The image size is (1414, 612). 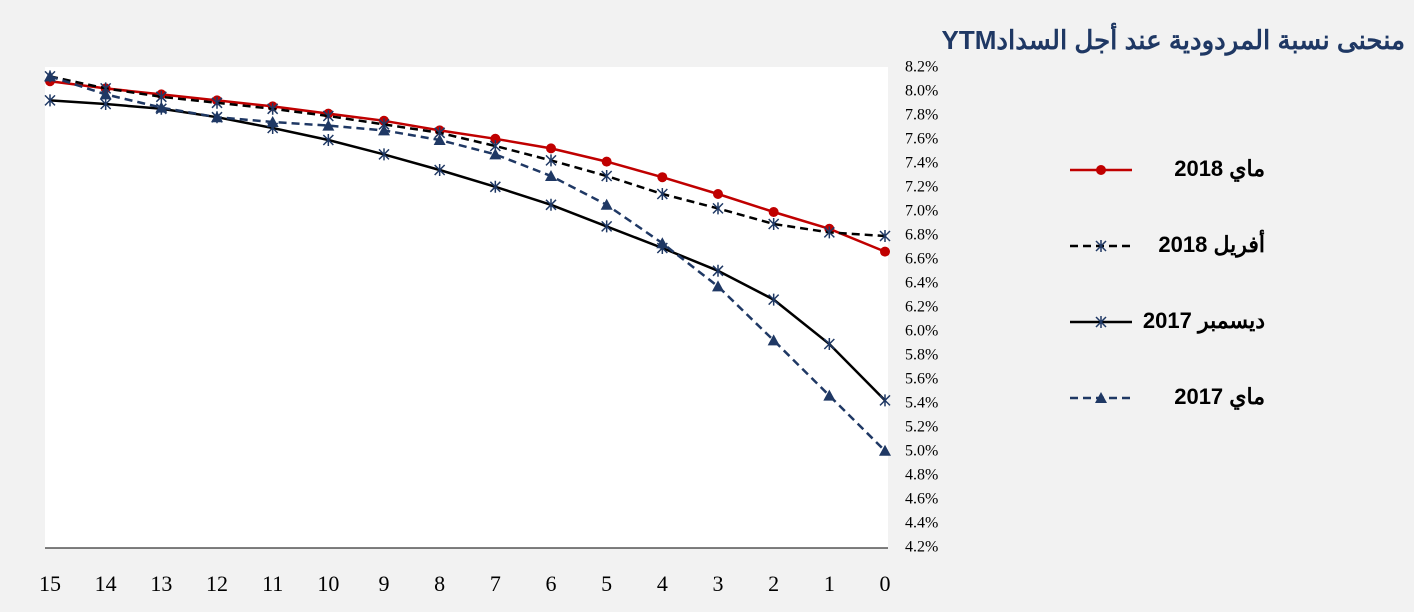 I want to click on x-tick-label: 5, so click(x=606, y=583).